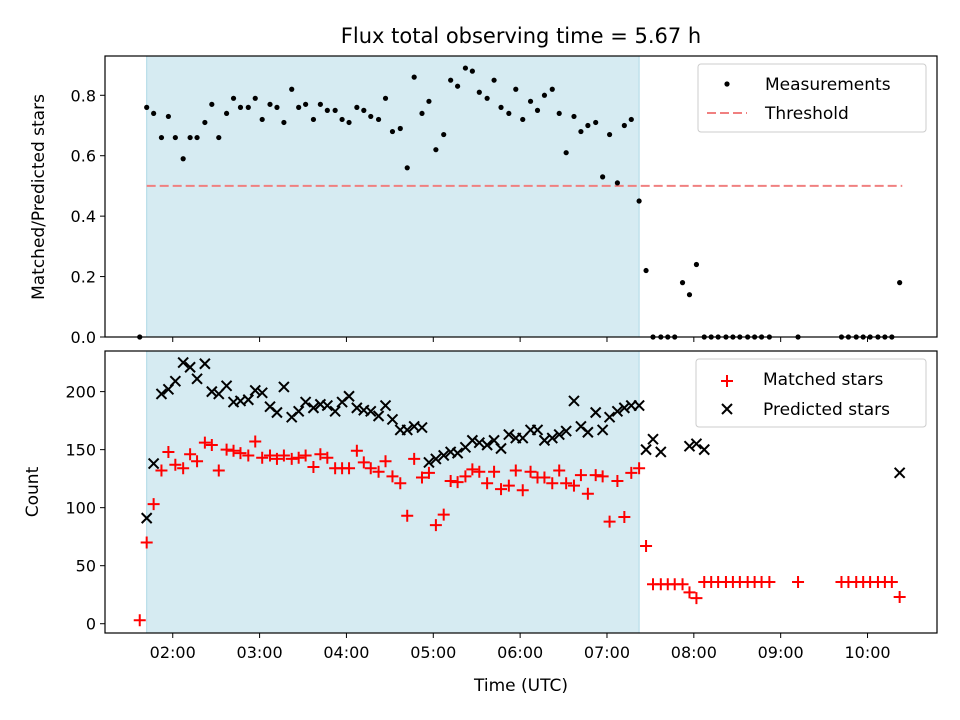 The height and width of the screenshot is (720, 960). What do you see at coordinates (91, 624) in the screenshot?
I see `y-tick-label: 0` at bounding box center [91, 624].